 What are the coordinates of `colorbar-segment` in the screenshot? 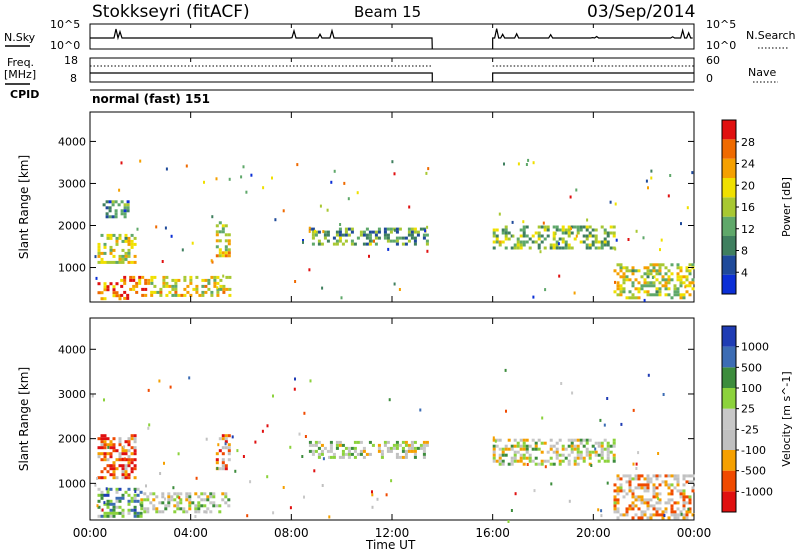 It's located at (729, 246).